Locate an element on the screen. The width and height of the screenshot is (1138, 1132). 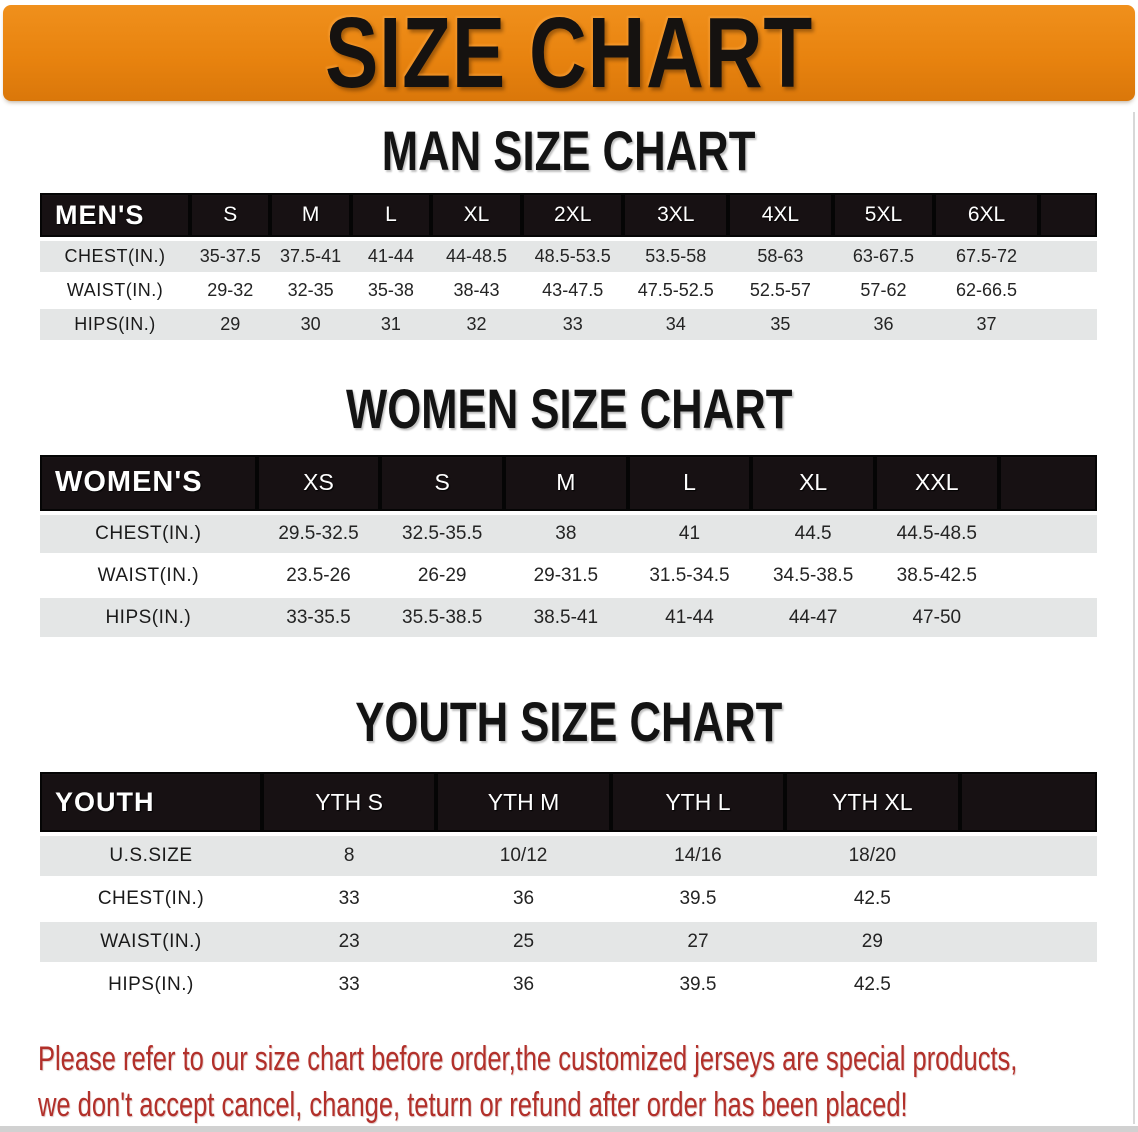
table-row: HIPS(IN.) 33 36 39.5 42.5 is located at coordinates (568, 985).